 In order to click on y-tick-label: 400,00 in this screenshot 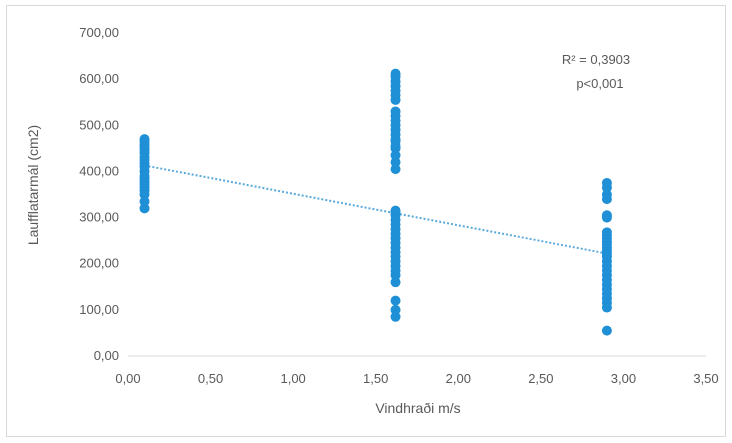, I will do `click(99, 170)`.